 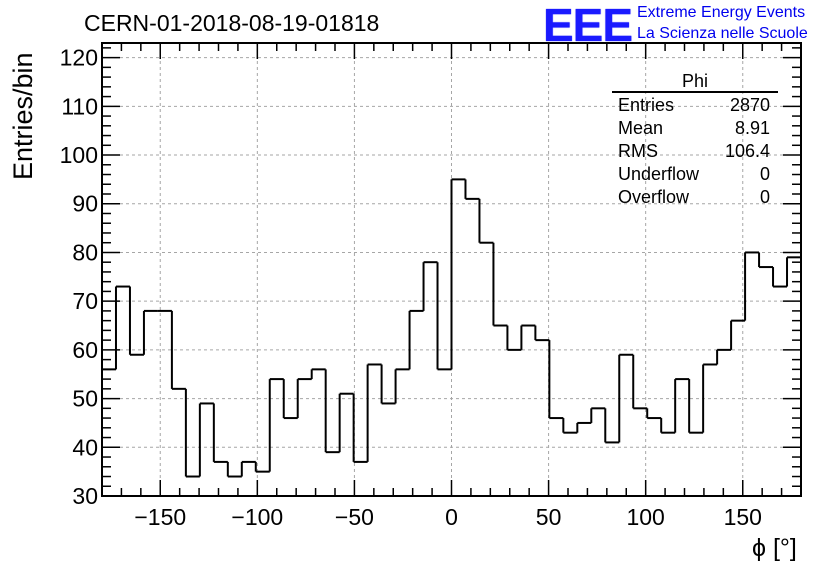 What do you see at coordinates (85, 350) in the screenshot?
I see `y-tick-label: 60` at bounding box center [85, 350].